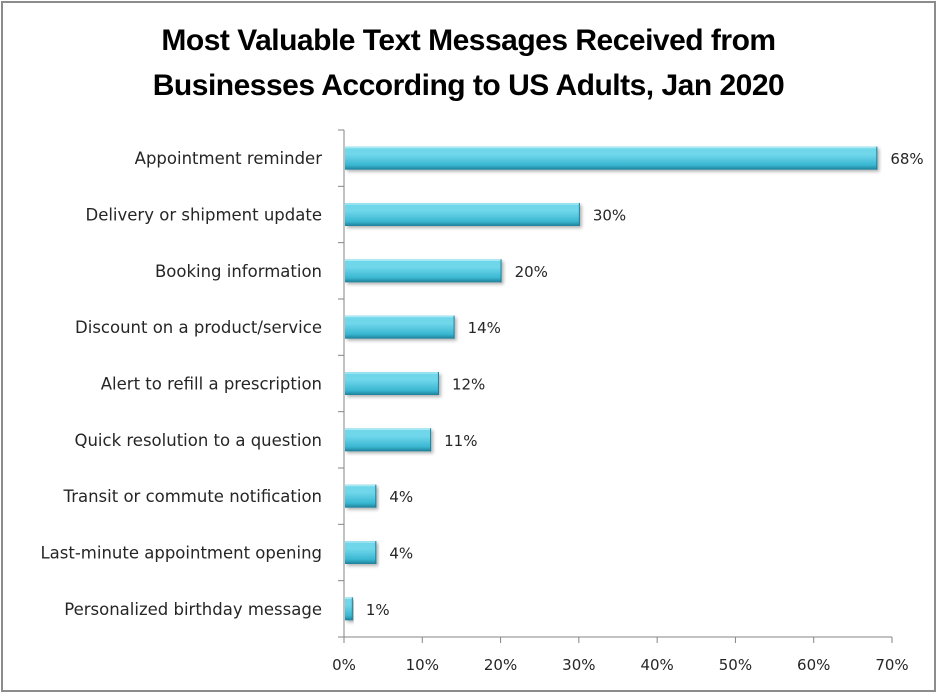 Image resolution: width=937 pixels, height=693 pixels. I want to click on x-tick-label: 0%, so click(344, 665).